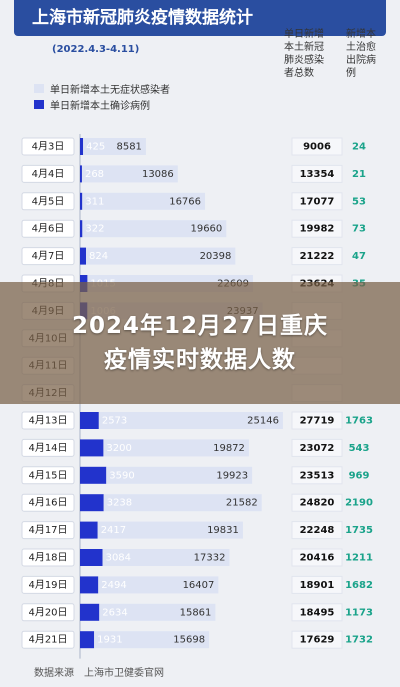  Describe the element at coordinates (304, 47) in the screenshot. I see `column-header-total-line: 本土新冠` at that location.